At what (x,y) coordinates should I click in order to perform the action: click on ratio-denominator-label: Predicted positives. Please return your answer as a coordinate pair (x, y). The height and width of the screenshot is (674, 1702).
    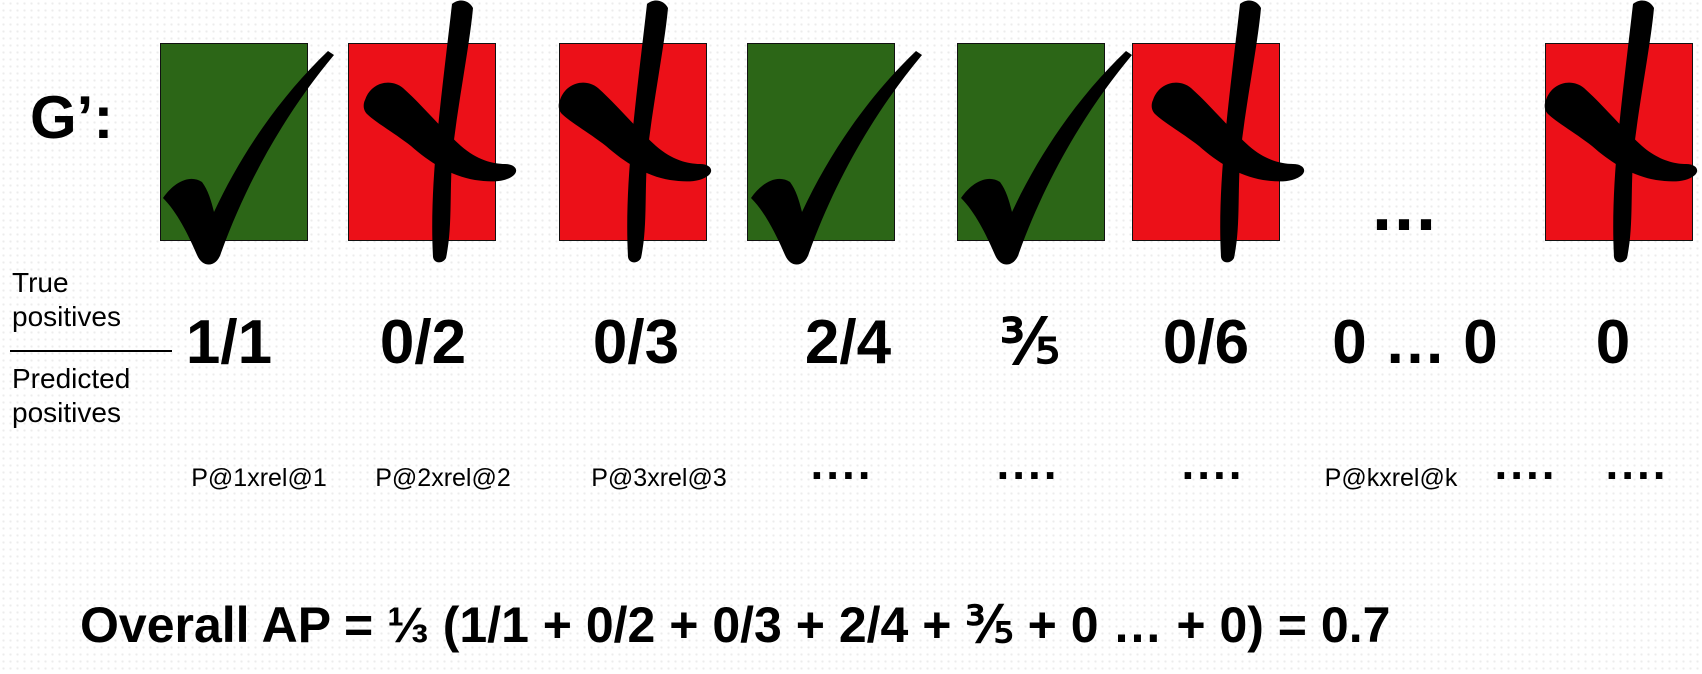
    Looking at the image, I should click on (71, 396).